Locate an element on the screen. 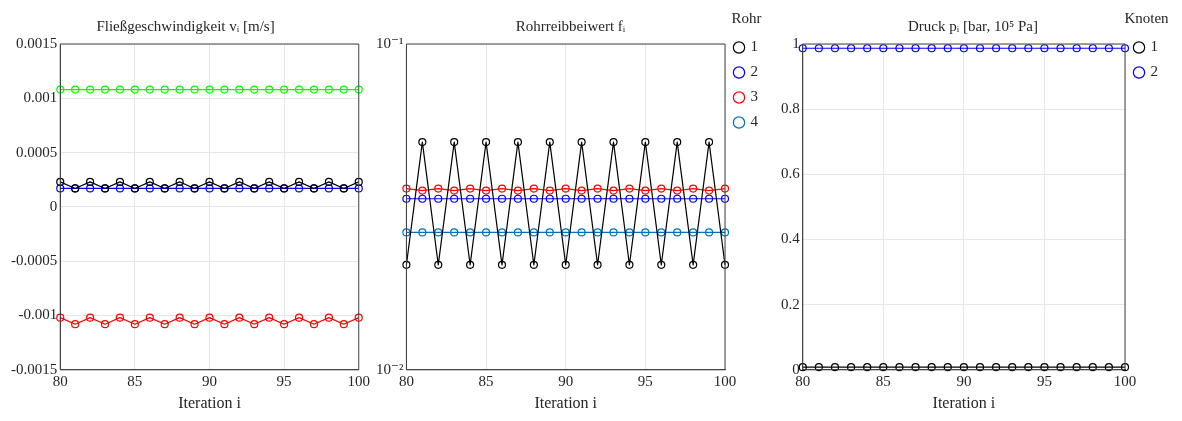  legend-title: Knoten is located at coordinates (1147, 18).